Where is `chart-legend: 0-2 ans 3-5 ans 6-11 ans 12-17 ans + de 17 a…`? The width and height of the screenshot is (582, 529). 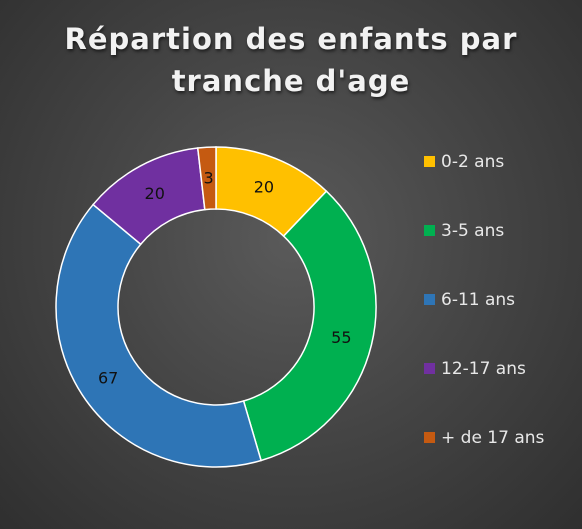
chart-legend: 0-2 ans 3-5 ans 6-11 ans 12-17 ans + de 17 a… is located at coordinates (484, 322).